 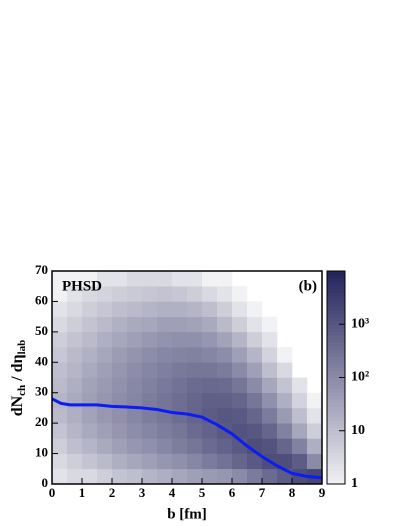 I want to click on annotation: PHSD, so click(x=82, y=286).